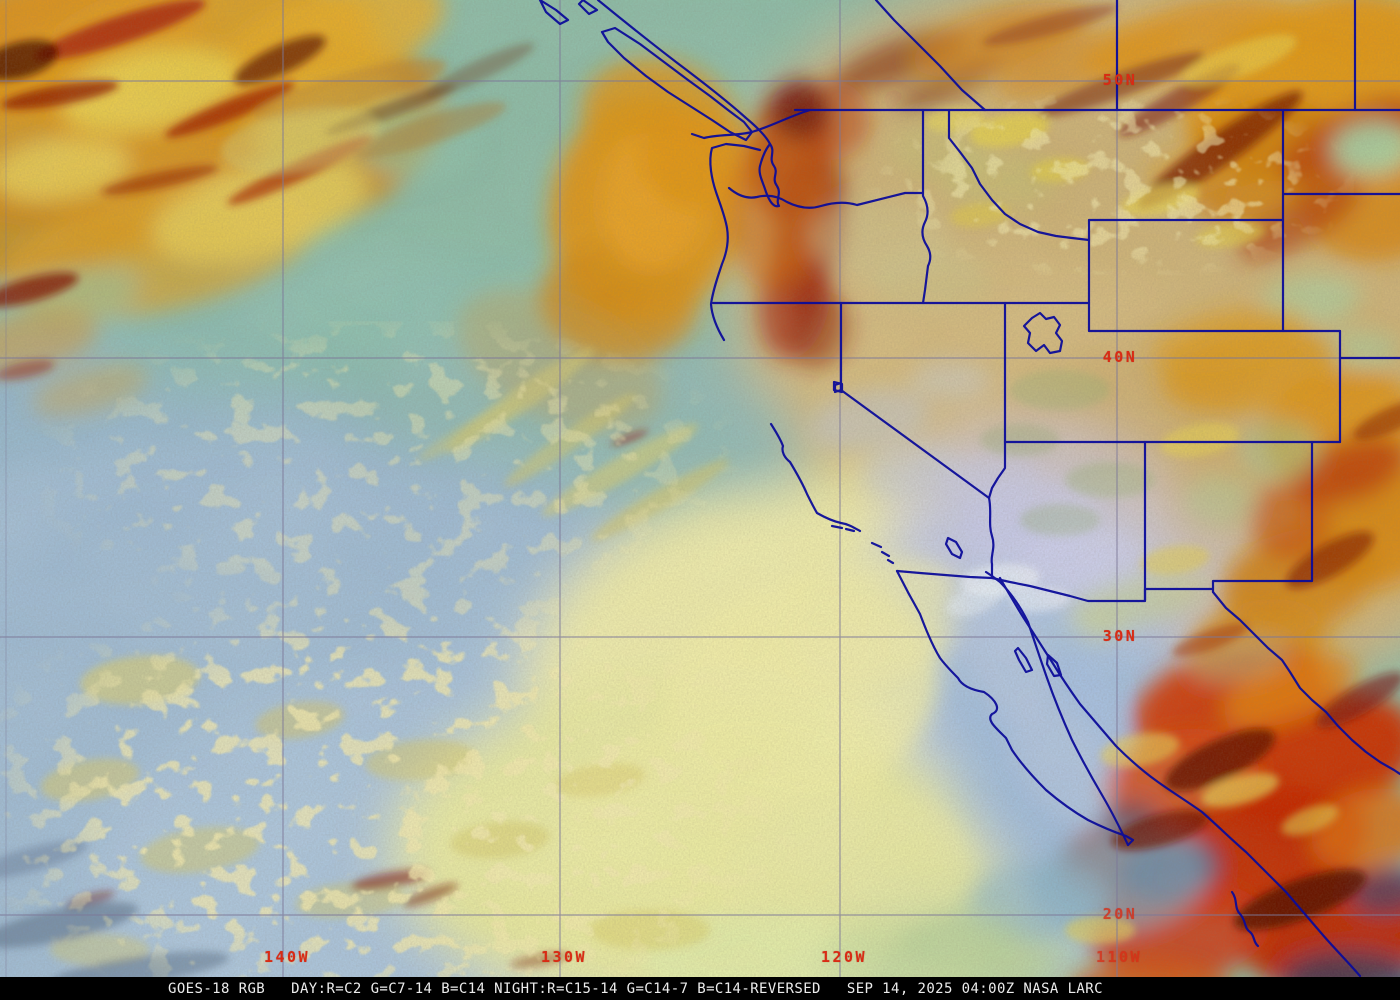 Image resolution: width=1400 pixels, height=1000 pixels. Describe the element at coordinates (1057, 708) in the screenshot. I see `baja-gulf-coast` at that location.